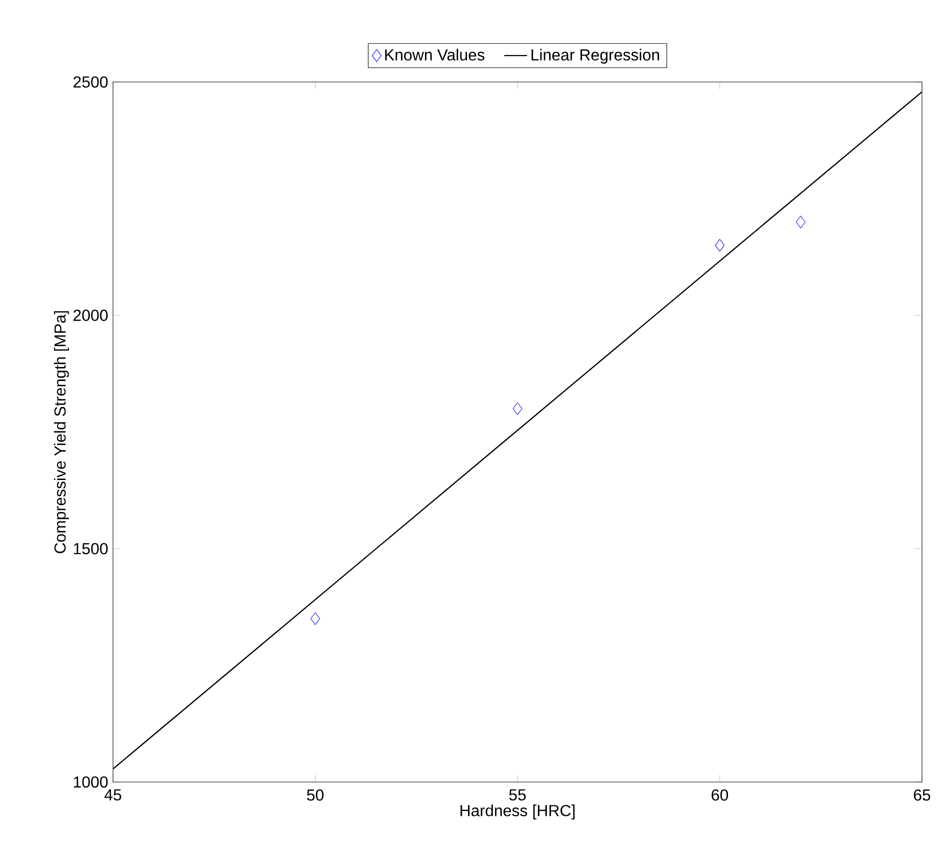 This screenshot has width=938, height=852. Describe the element at coordinates (596, 56) in the screenshot. I see `legend-label: Linear Regression` at that location.